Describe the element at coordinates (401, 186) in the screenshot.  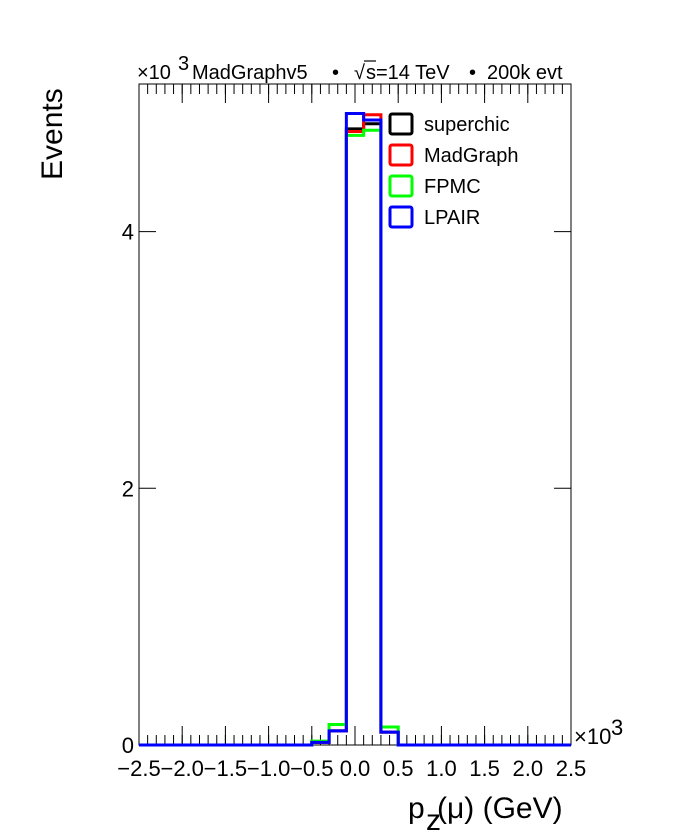
I see `legend-swatch-fpmc` at that location.